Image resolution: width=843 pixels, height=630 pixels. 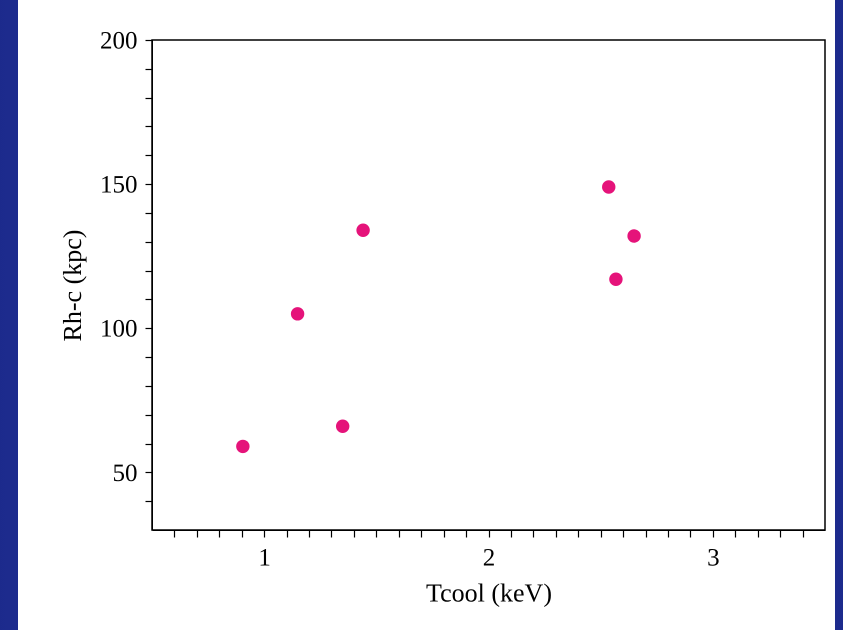 What do you see at coordinates (119, 185) in the screenshot?
I see `y-tick-label: 150` at bounding box center [119, 185].